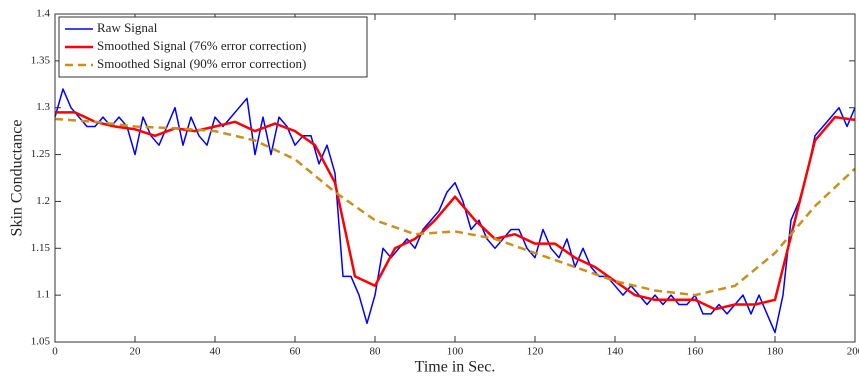  I want to click on y-tick-label: 1.4, so click(43, 14).